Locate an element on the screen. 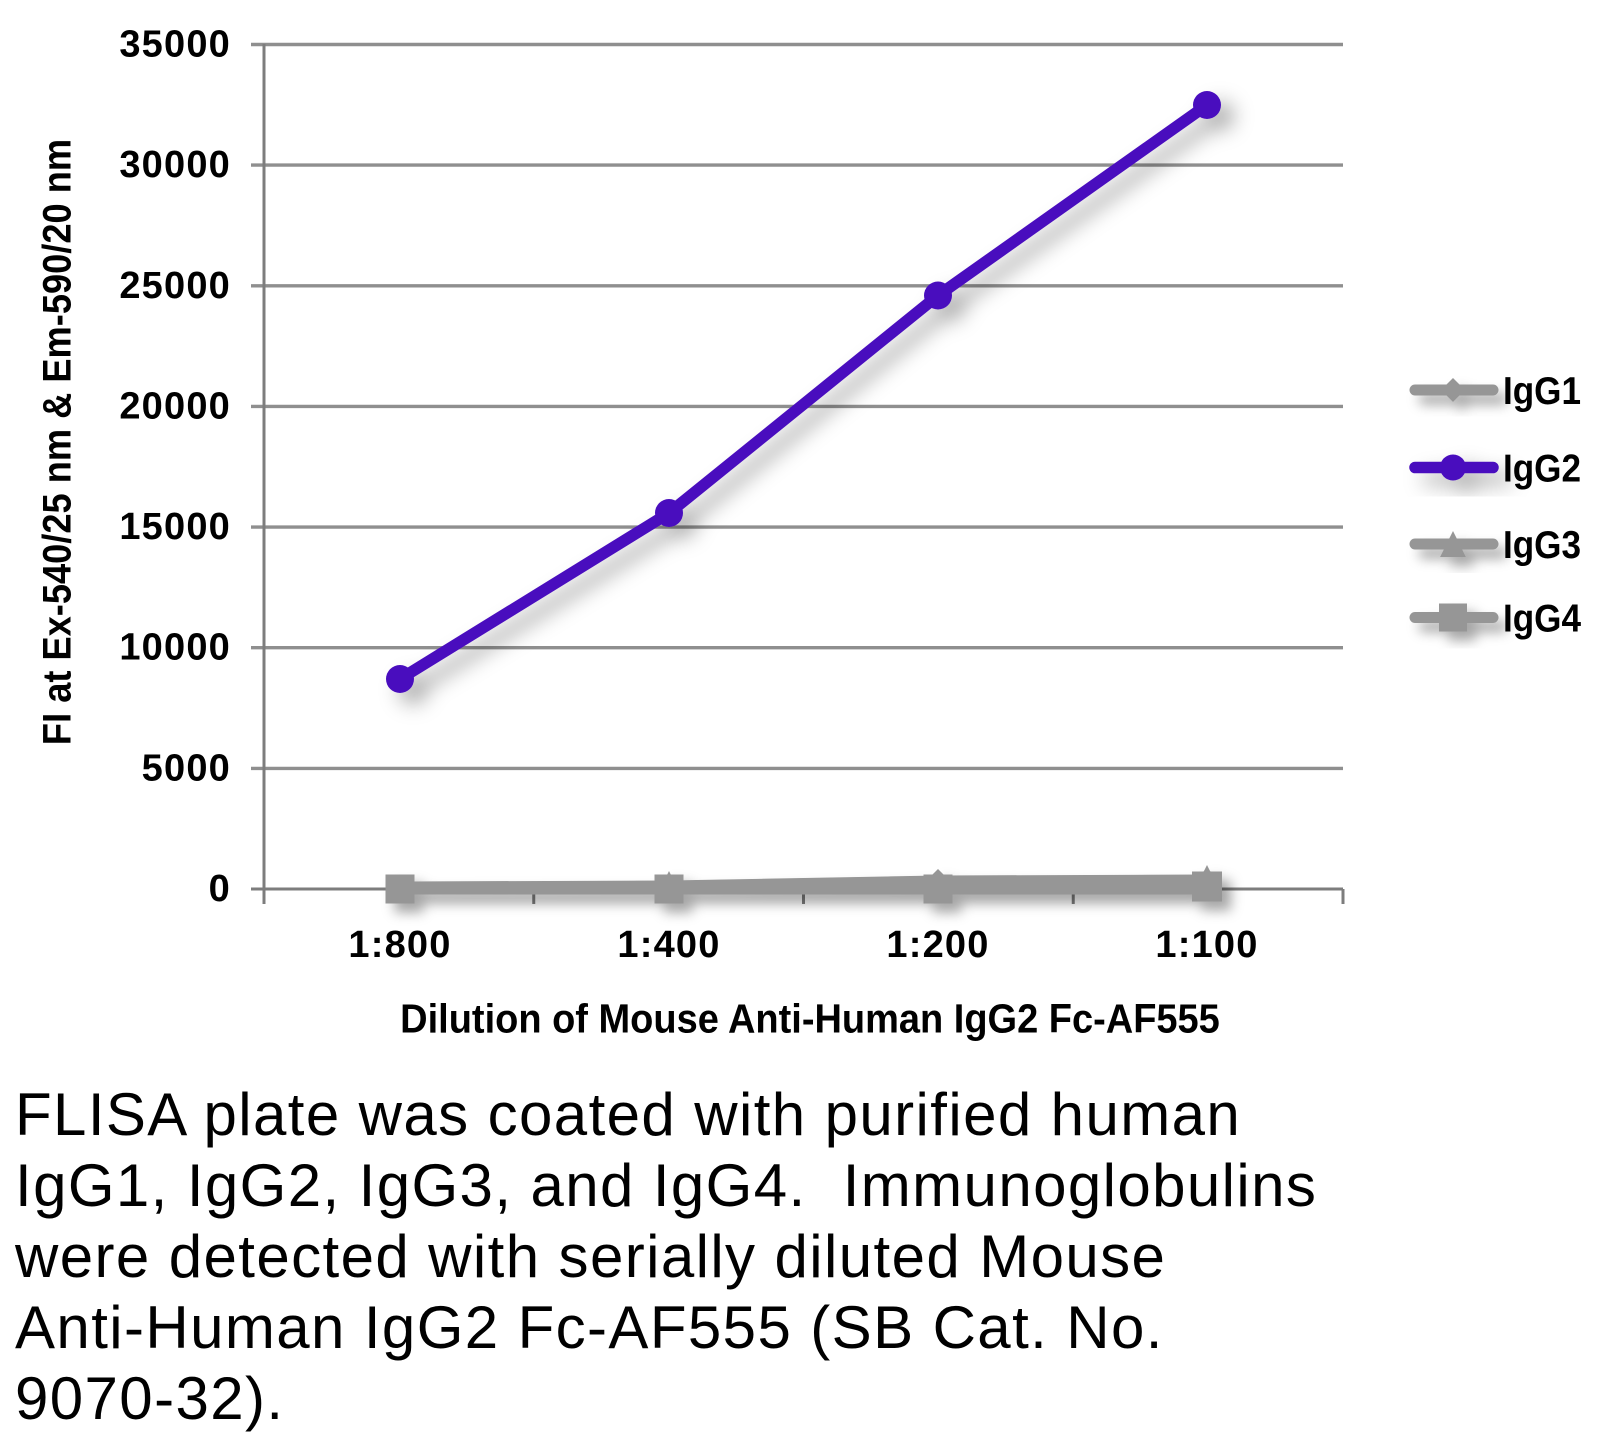 This screenshot has width=1620, height=1444. svg-text: 25000 is located at coordinates (175, 286).